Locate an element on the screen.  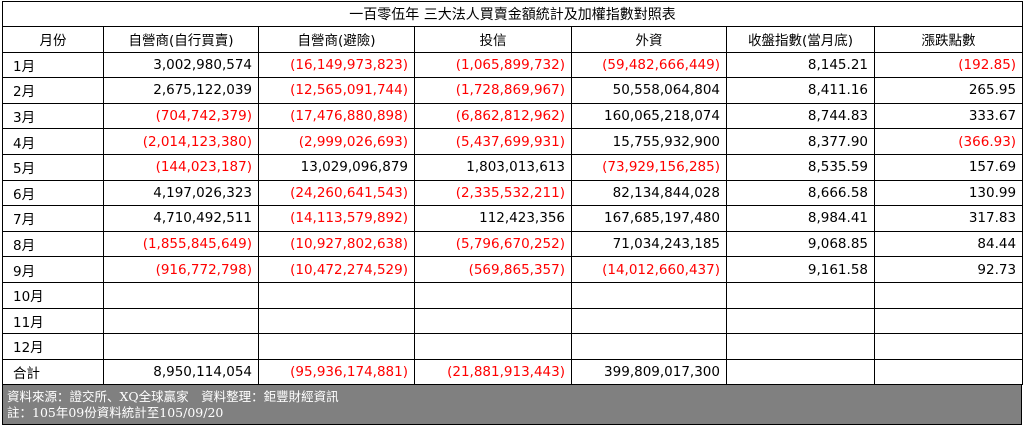
value-cell: 8,535.59 is located at coordinates (800, 167).